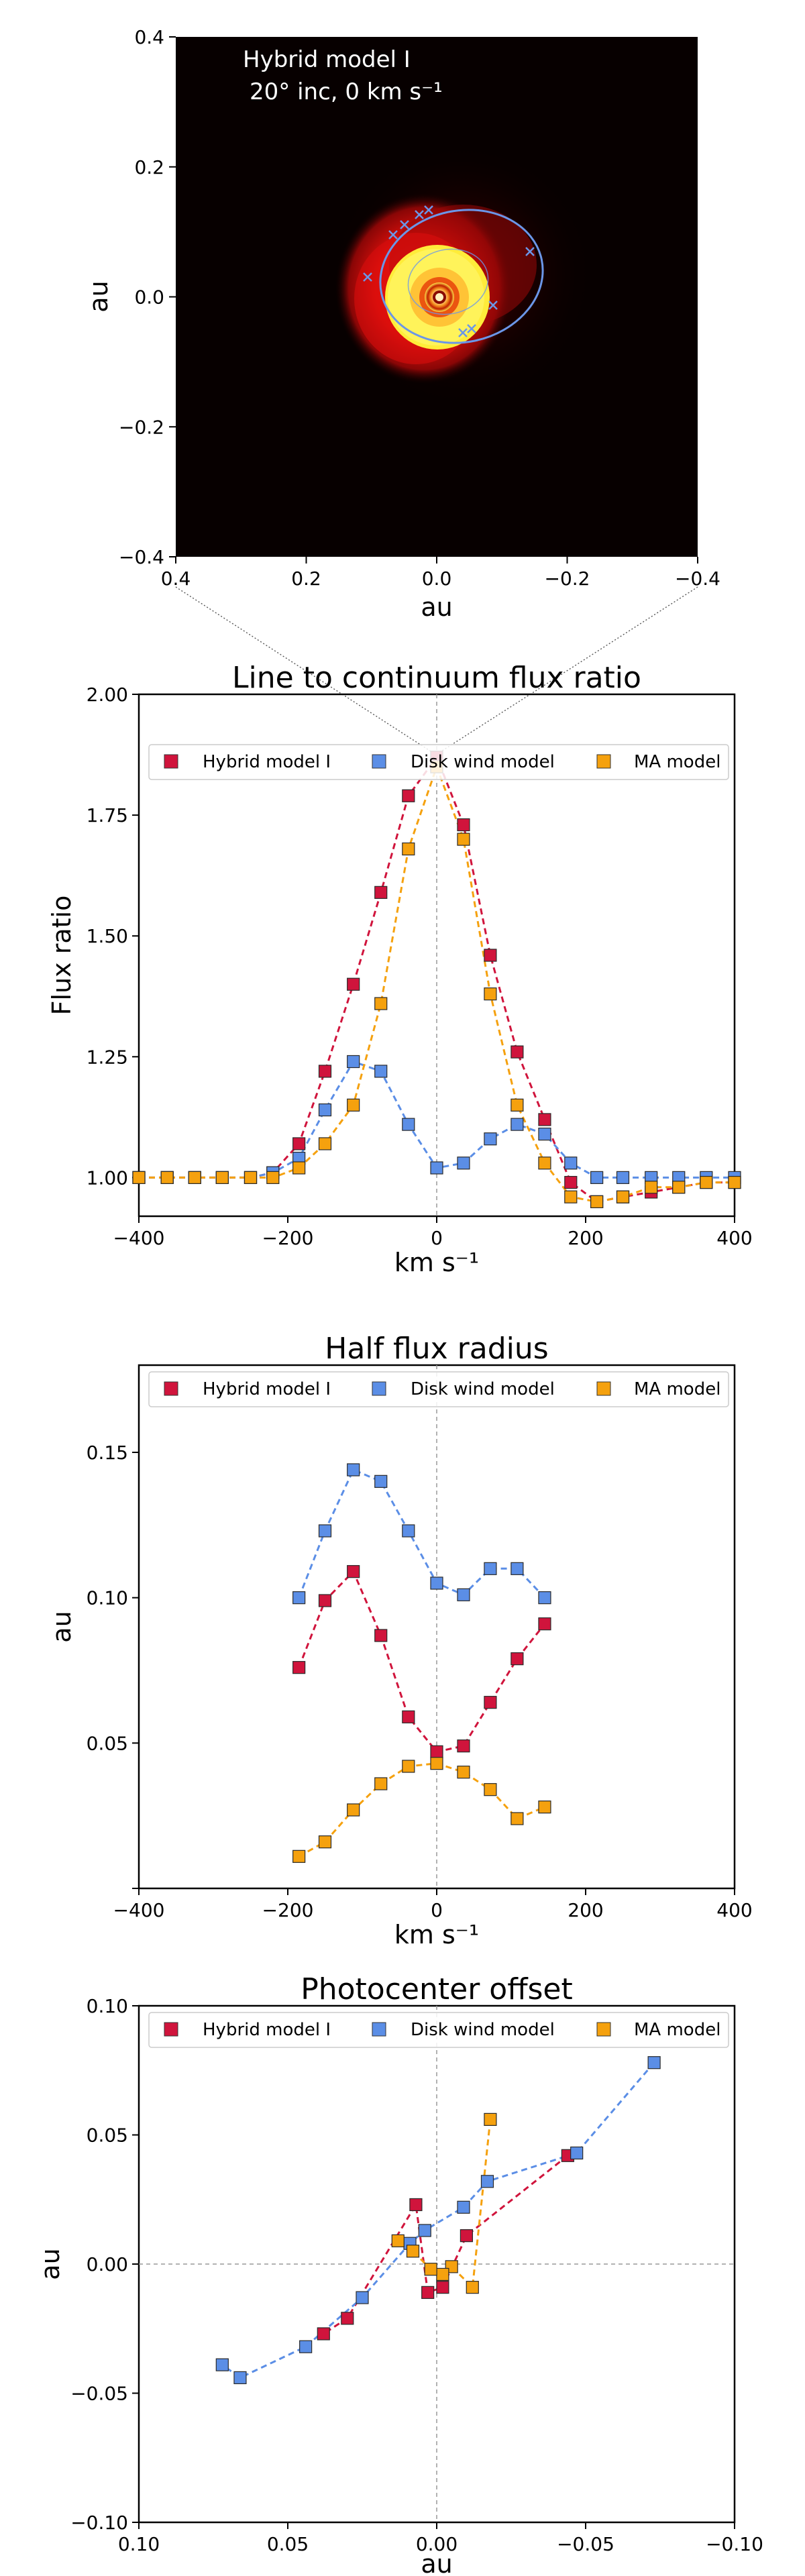 This screenshot has height=2576, width=805. I want to click on image-title: Hybrid model I, so click(327, 59).